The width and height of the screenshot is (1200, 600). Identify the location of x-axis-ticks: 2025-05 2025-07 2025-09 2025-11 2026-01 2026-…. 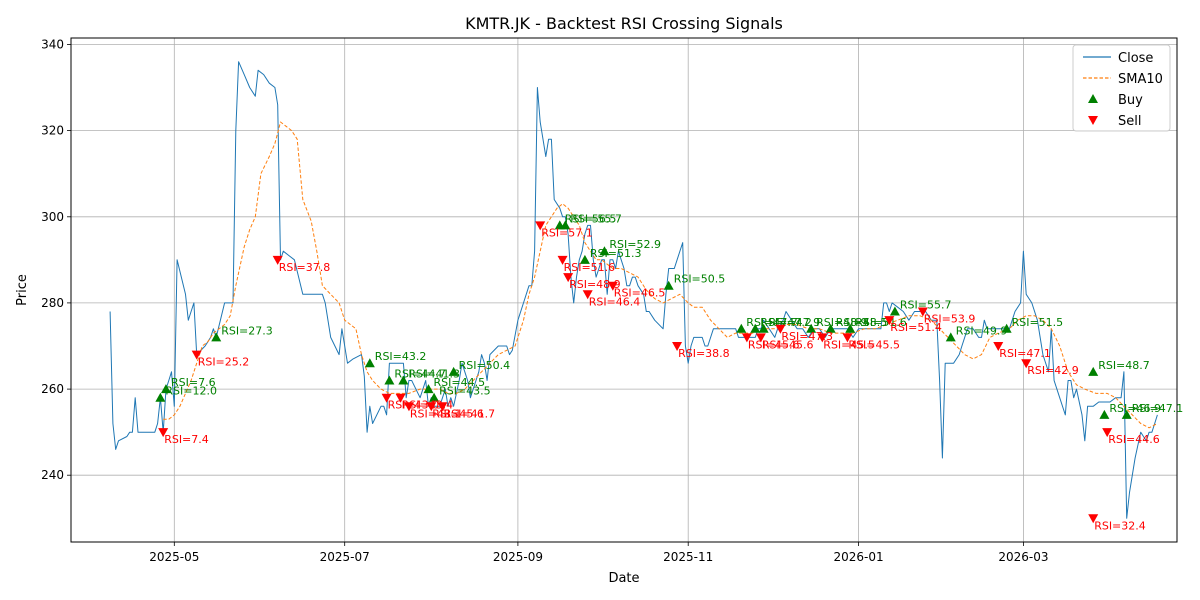
(598, 553).